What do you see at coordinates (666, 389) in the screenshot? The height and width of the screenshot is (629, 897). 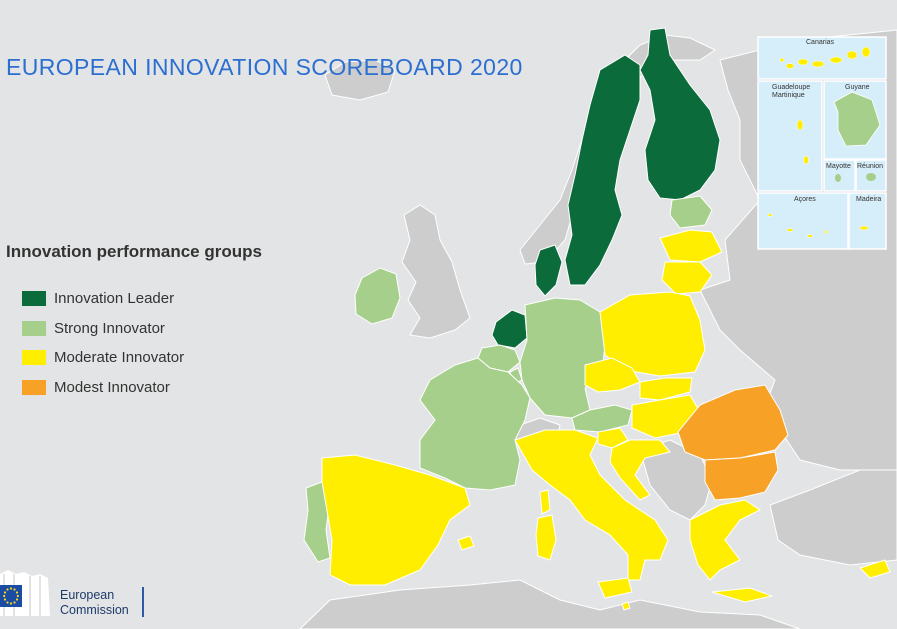 I see `slovakia-shape` at bounding box center [666, 389].